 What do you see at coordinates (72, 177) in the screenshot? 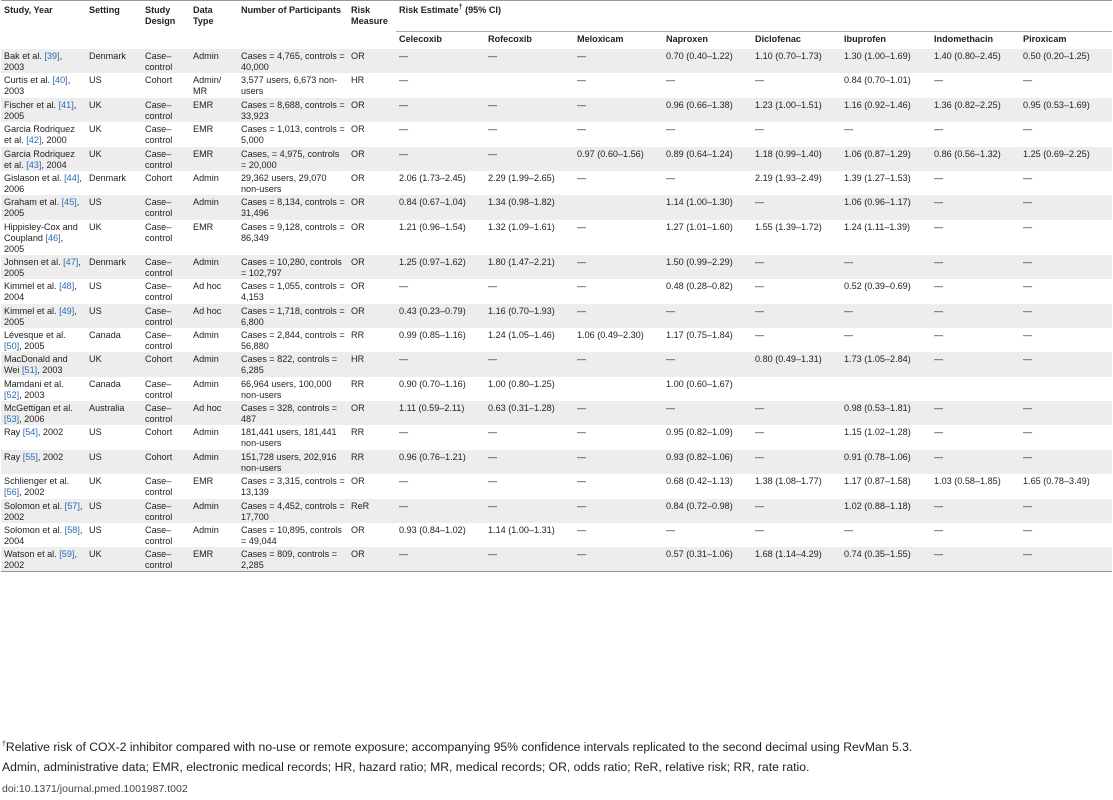
I see `reference-link: [44]` at bounding box center [72, 177].